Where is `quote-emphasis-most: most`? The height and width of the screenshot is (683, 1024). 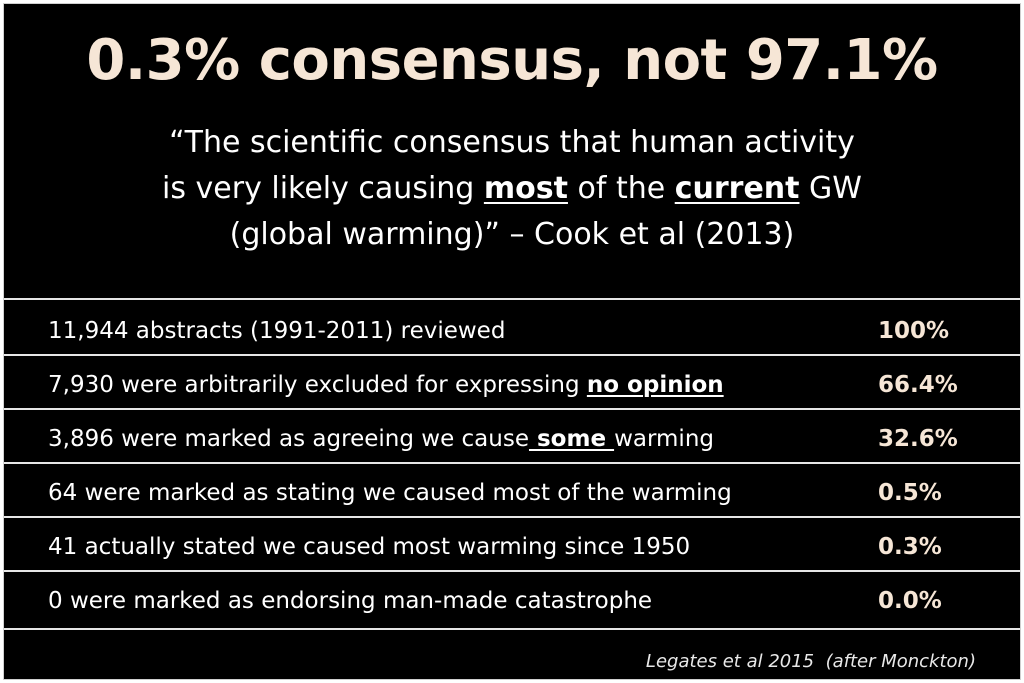
quote-emphasis-most: most is located at coordinates (525, 188).